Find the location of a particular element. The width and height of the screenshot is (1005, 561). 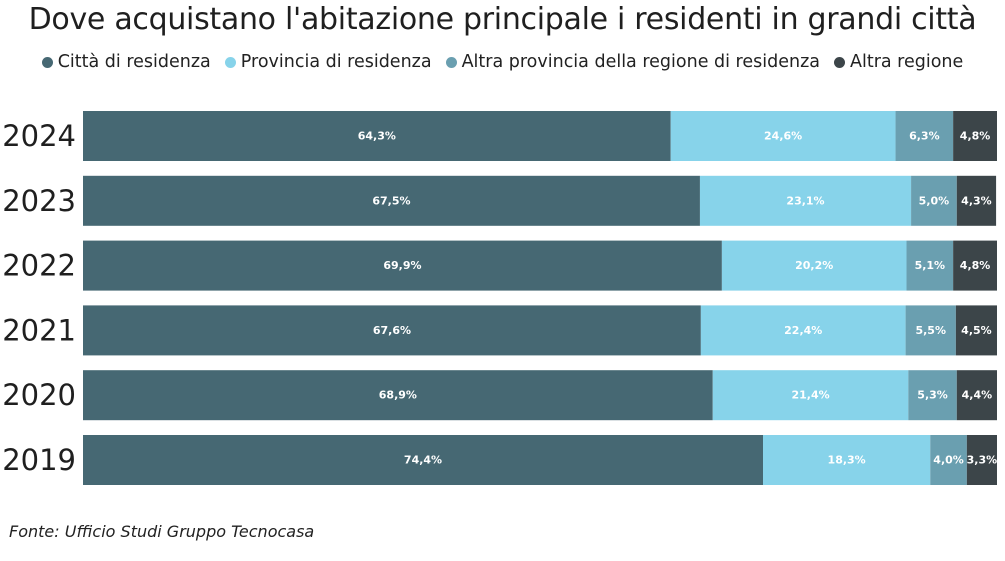

data-label-2021-1: 22,4% is located at coordinates (803, 330).